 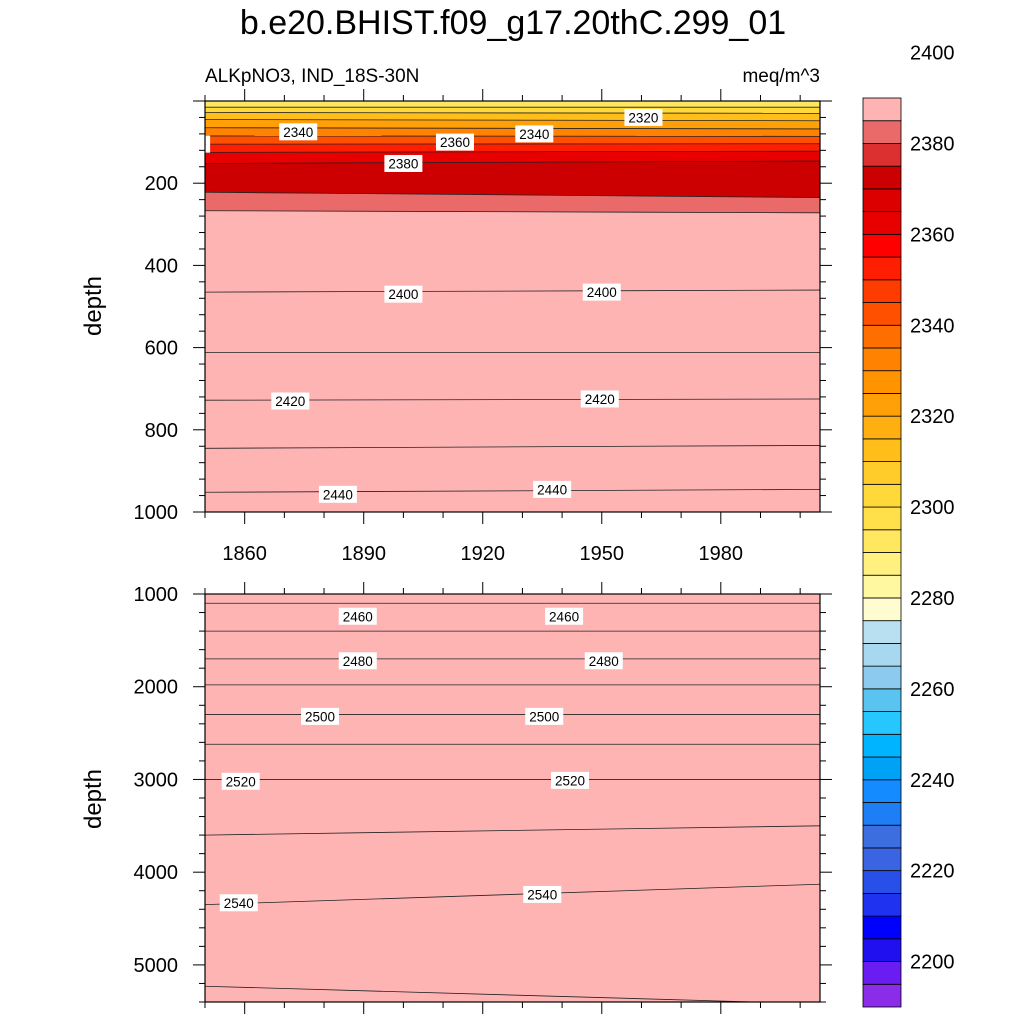 What do you see at coordinates (932, 599) in the screenshot?
I see `colorbar-tick-label: 2280` at bounding box center [932, 599].